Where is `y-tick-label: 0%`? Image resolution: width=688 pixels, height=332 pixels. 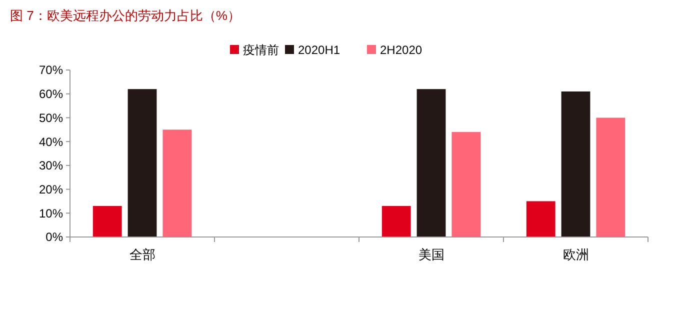 y-tick-label: 0% is located at coordinates (55, 237).